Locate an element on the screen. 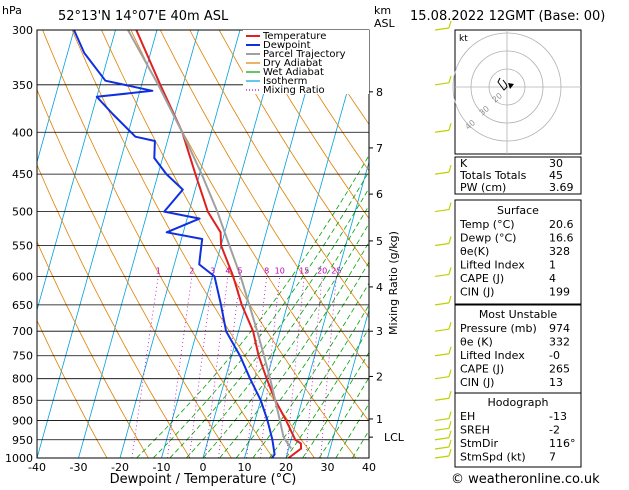  index-surface-value: 1 is located at coordinates (552, 265).